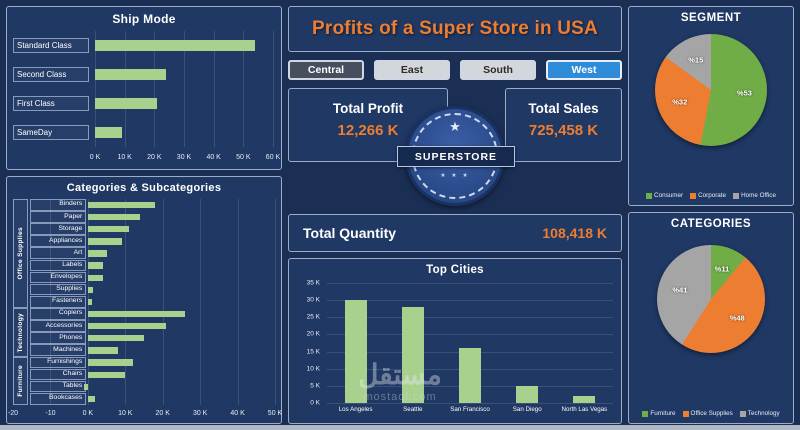 This screenshot has height=430, width=800. I want to click on subcategory-label: Chairs, so click(58, 374).